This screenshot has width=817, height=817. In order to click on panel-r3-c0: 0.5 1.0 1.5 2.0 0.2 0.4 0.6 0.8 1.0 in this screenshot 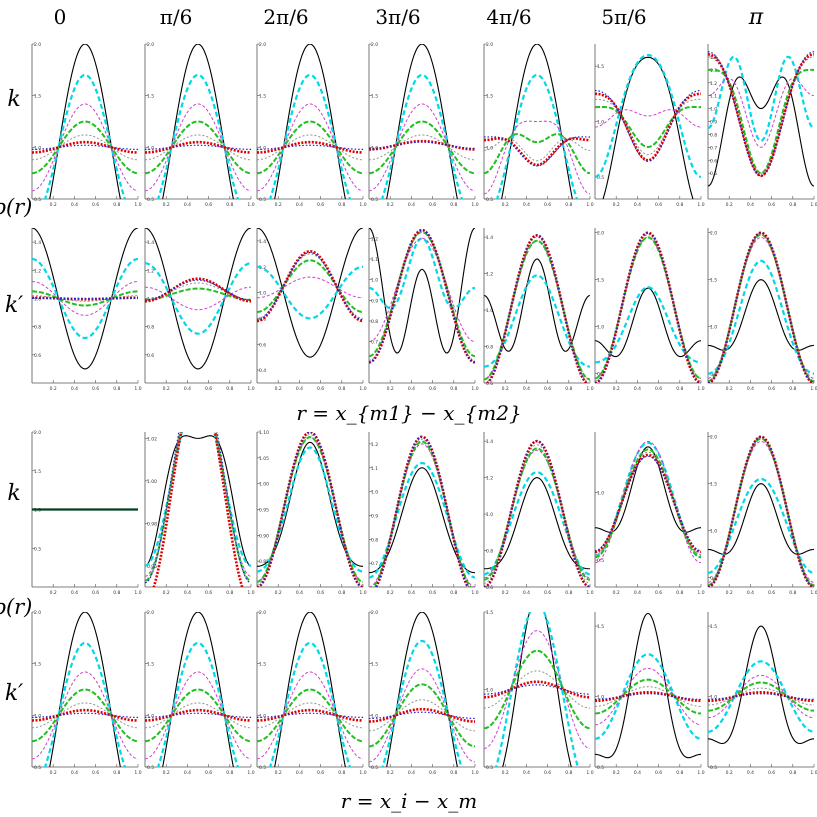, I will do `click(86, 693)`.